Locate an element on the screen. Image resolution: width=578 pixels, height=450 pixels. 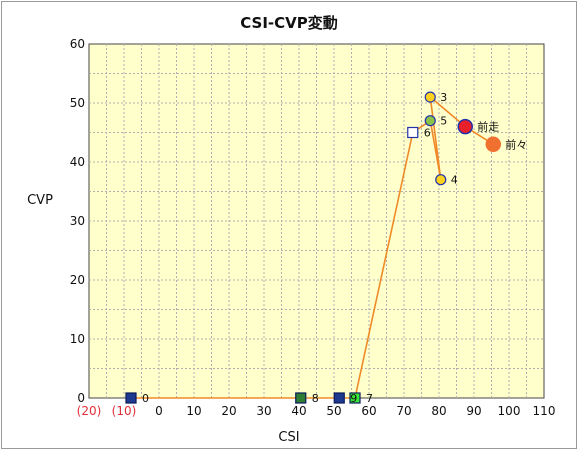
y-tick-label: 0 is located at coordinates (81, 398).